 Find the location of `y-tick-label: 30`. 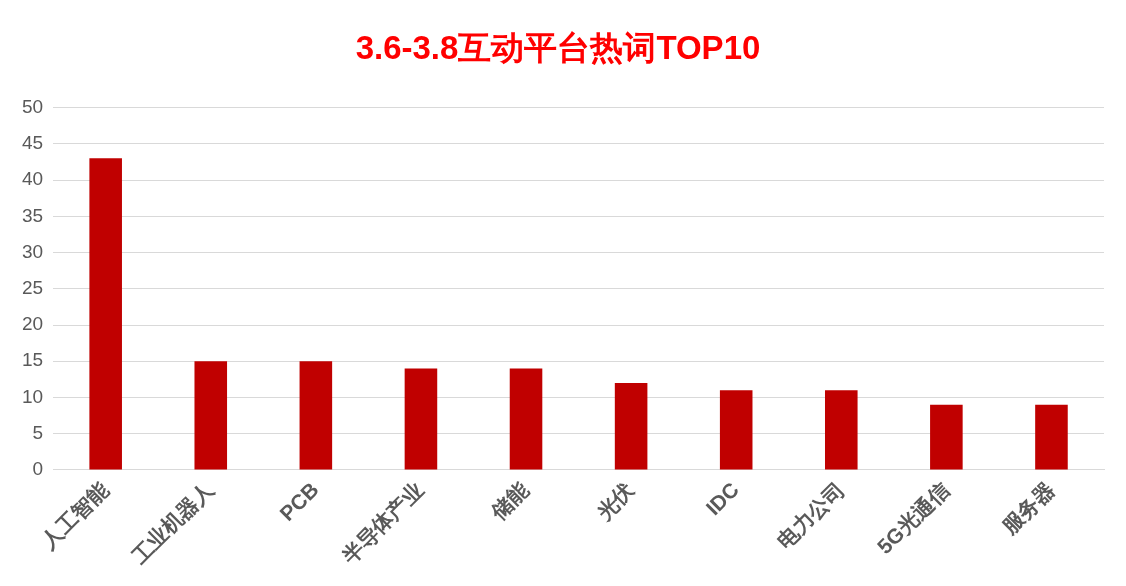

y-tick-label: 30 is located at coordinates (32, 251).